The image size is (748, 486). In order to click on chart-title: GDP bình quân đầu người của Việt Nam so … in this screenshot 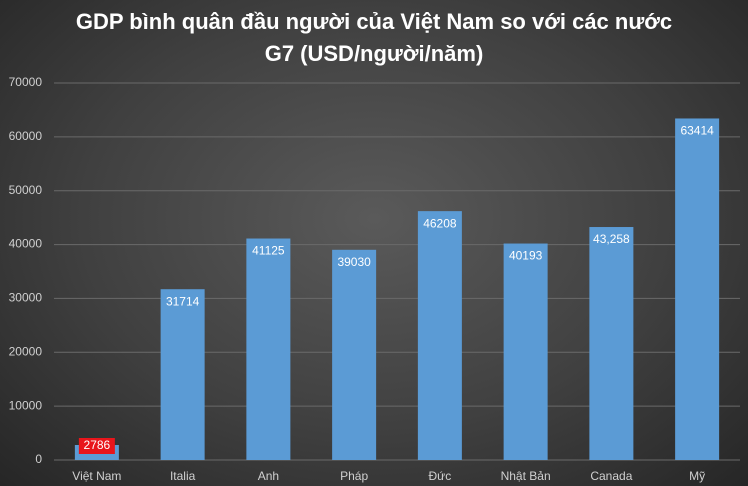, I will do `click(374, 37)`.